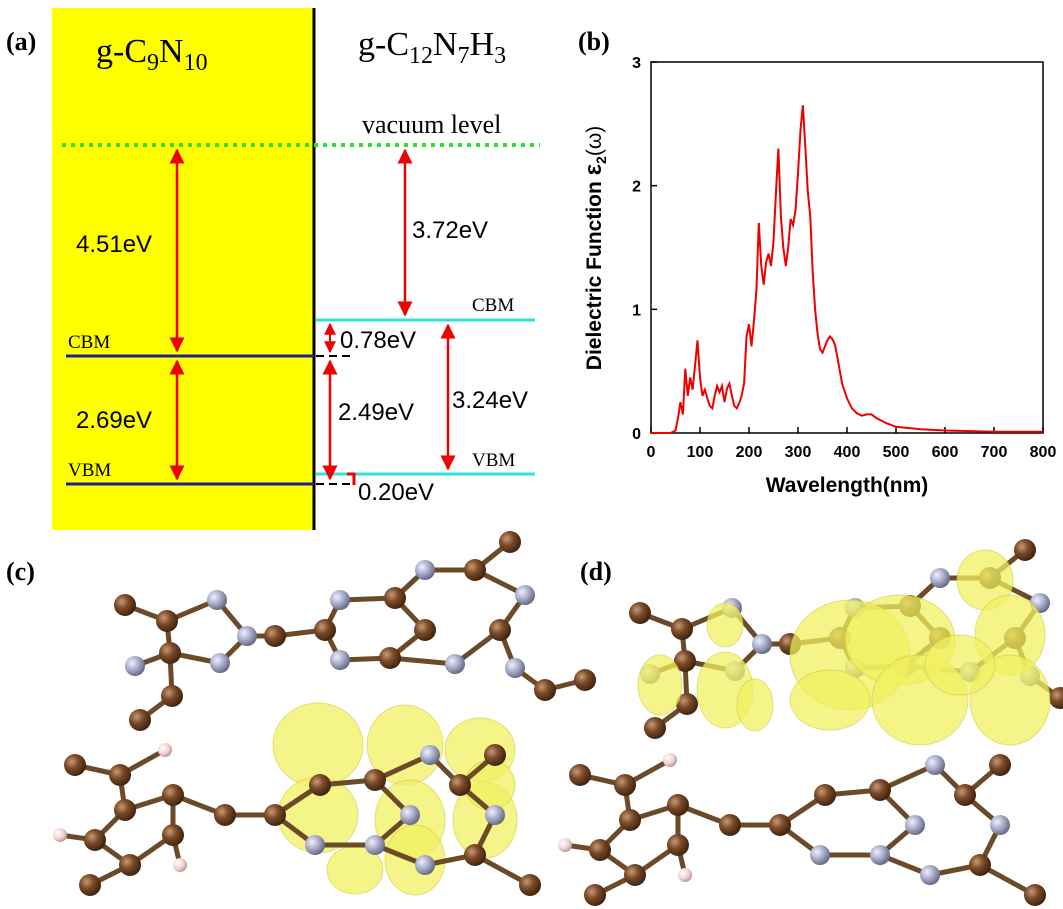 Image resolution: width=1063 pixels, height=909 pixels. What do you see at coordinates (847, 269) in the screenshot?
I see `spectrum-series-line` at bounding box center [847, 269].